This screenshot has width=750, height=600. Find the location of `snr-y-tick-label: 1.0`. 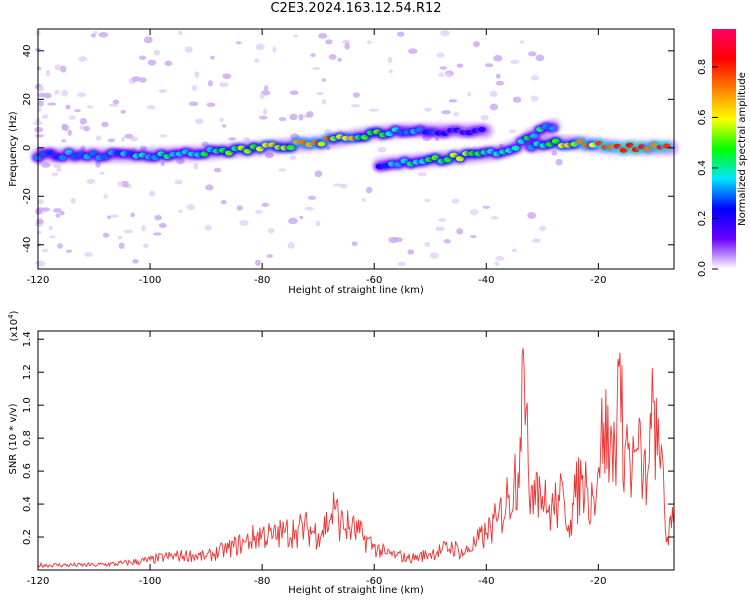

snr-y-tick-label: 1.0 is located at coordinates (27, 405).